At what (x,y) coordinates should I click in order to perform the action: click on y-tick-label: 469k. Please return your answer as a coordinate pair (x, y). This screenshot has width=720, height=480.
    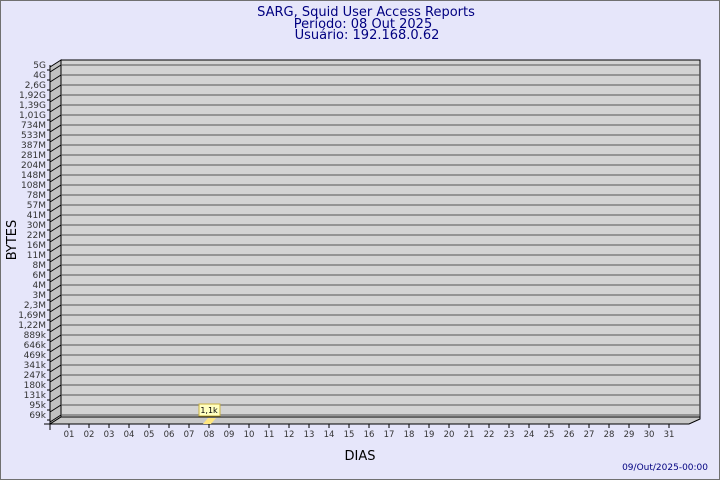
    Looking at the image, I should click on (35, 356).